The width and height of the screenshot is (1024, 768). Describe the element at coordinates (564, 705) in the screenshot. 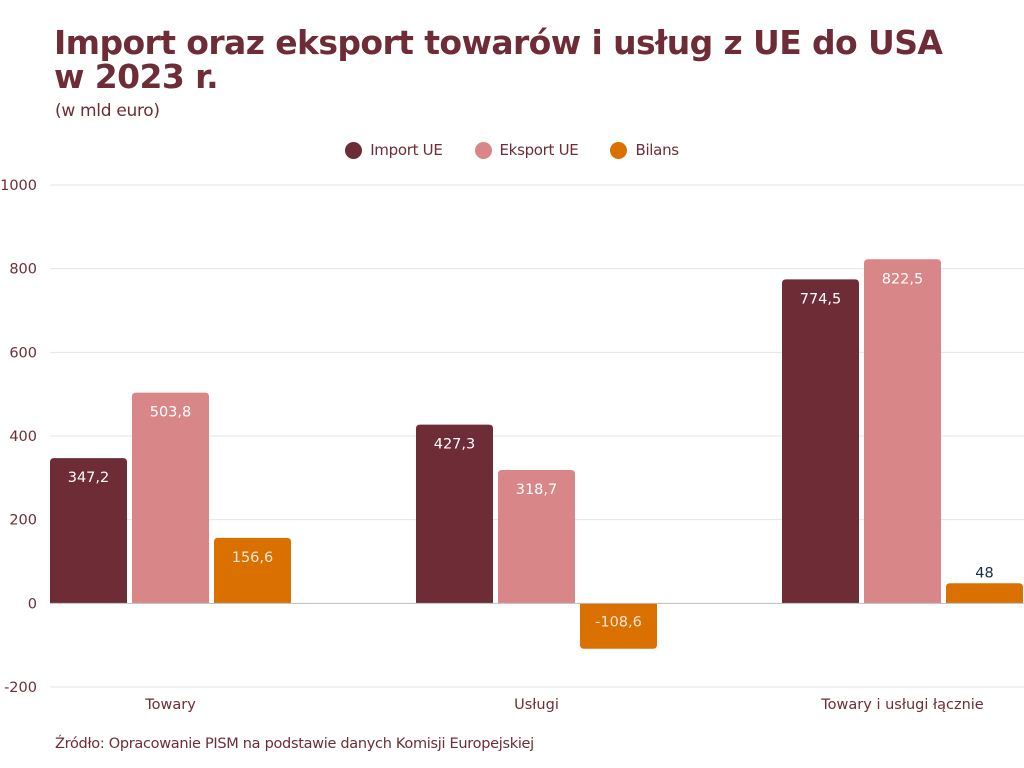

I see `x-axis: Towary Usługi Towary i usługi łącznie` at that location.